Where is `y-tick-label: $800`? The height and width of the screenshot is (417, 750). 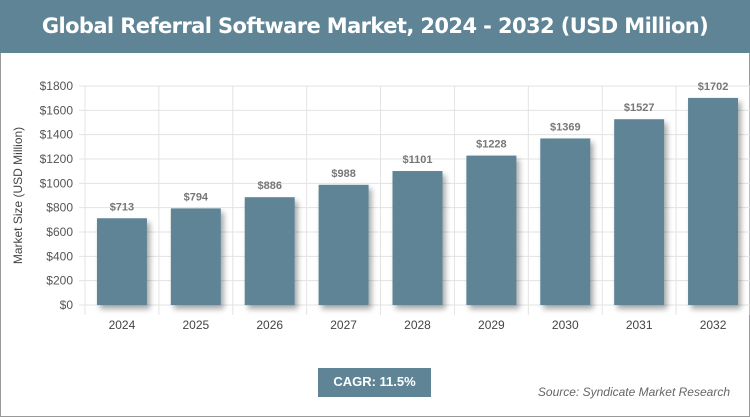
y-tick-label: $800 is located at coordinates (59, 208).